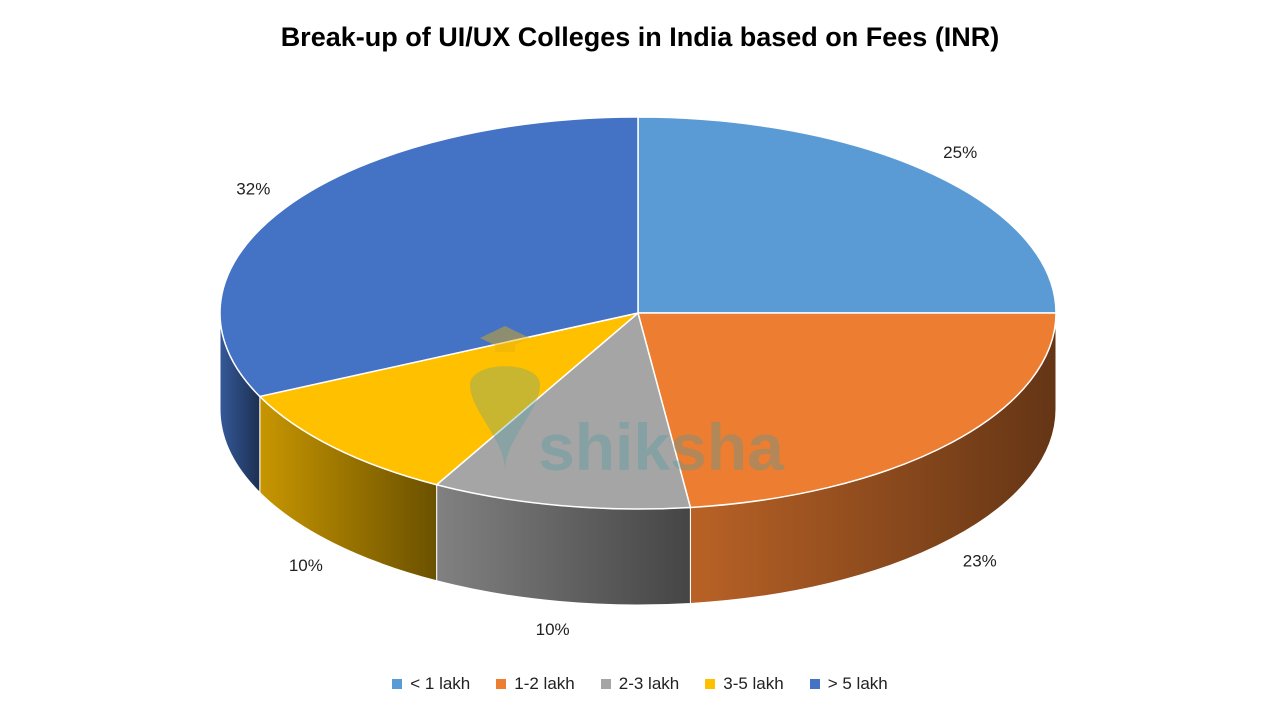  Describe the element at coordinates (847, 410) in the screenshot. I see `pie-slice-1-2-lakh` at that location.